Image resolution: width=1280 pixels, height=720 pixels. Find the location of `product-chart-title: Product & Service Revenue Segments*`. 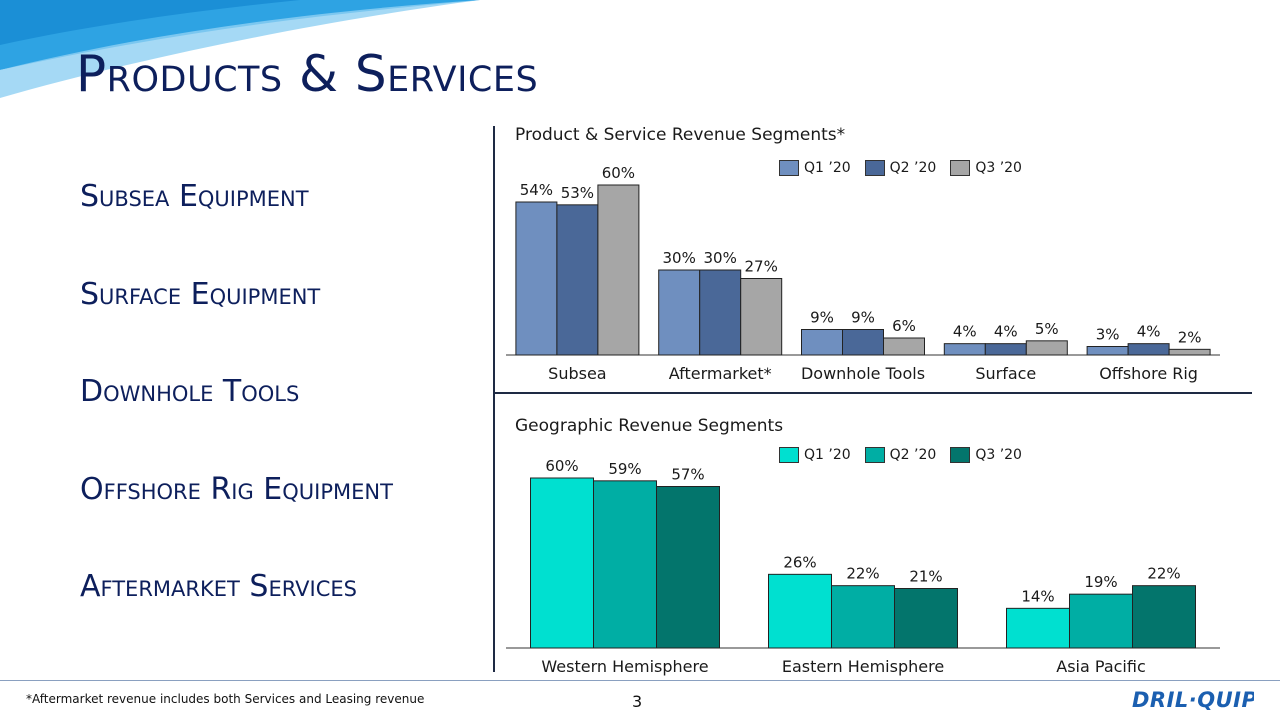

product-chart-title: Product & Service Revenue Segments* is located at coordinates (680, 135).